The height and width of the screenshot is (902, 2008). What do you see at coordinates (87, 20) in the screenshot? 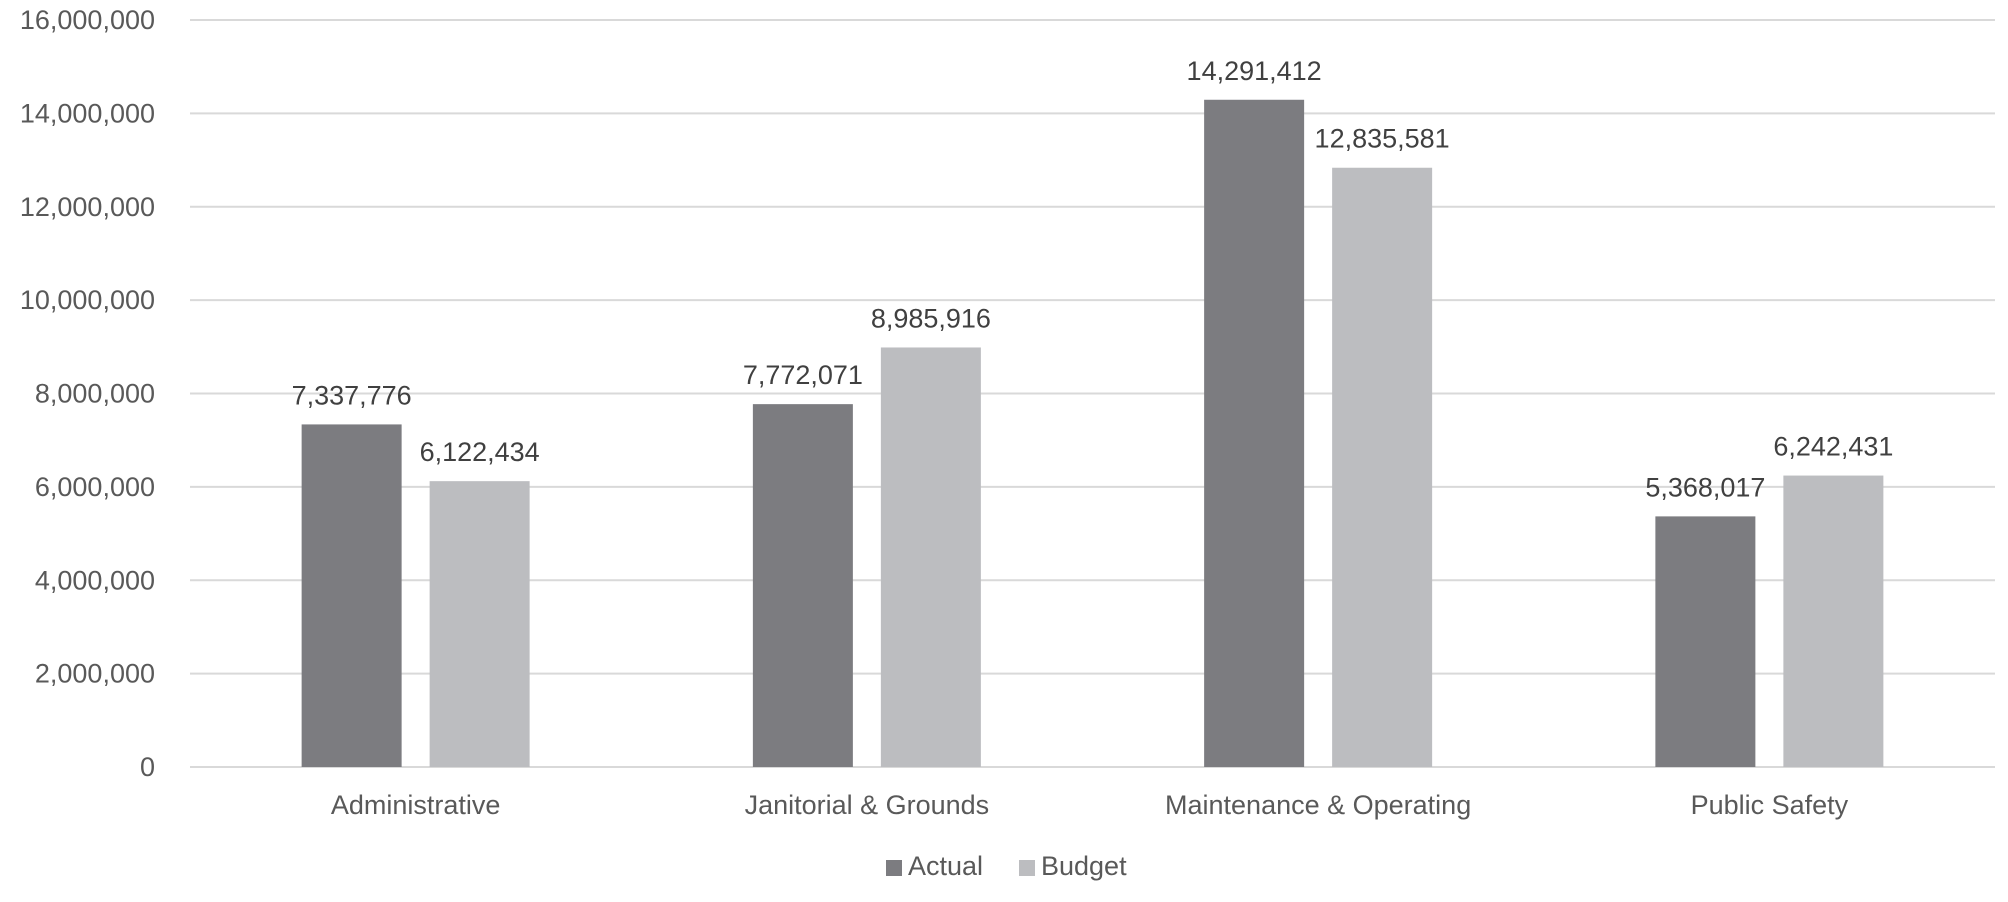
I see `y-tick-label: 16,000,000` at bounding box center [87, 20].